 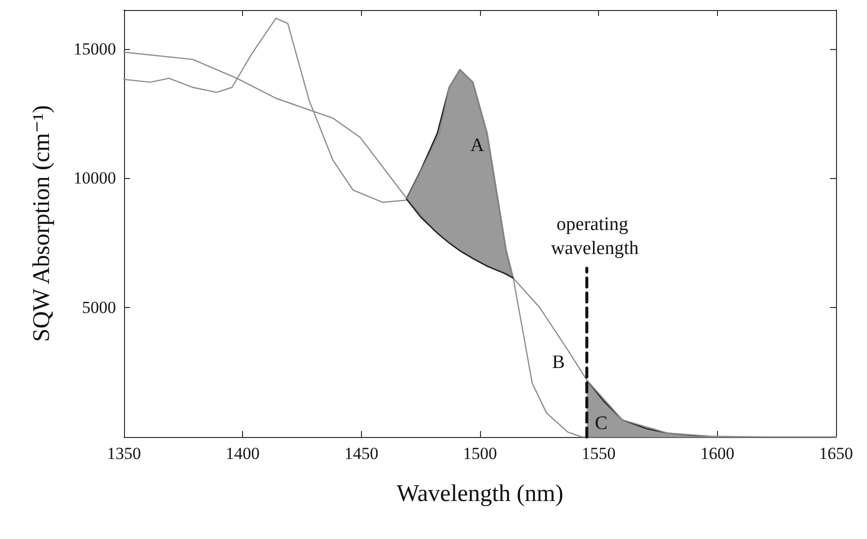 I want to click on y-tick-label: 10000, so click(x=95, y=178).